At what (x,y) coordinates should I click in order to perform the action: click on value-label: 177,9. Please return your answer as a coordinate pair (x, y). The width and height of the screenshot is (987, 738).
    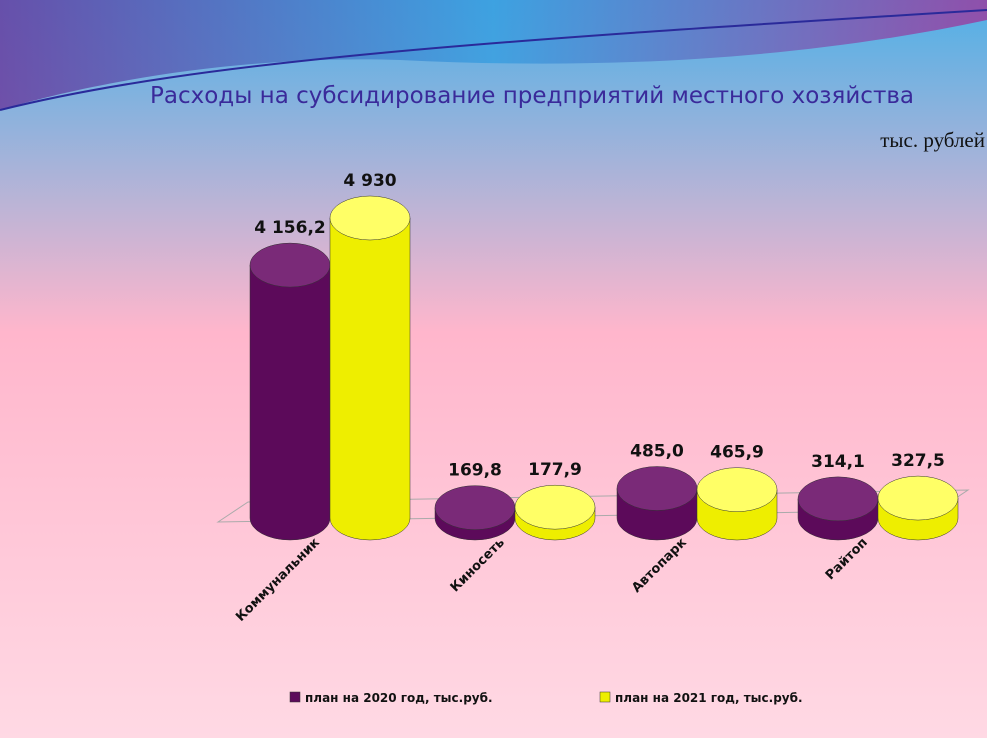
    Looking at the image, I should click on (555, 470).